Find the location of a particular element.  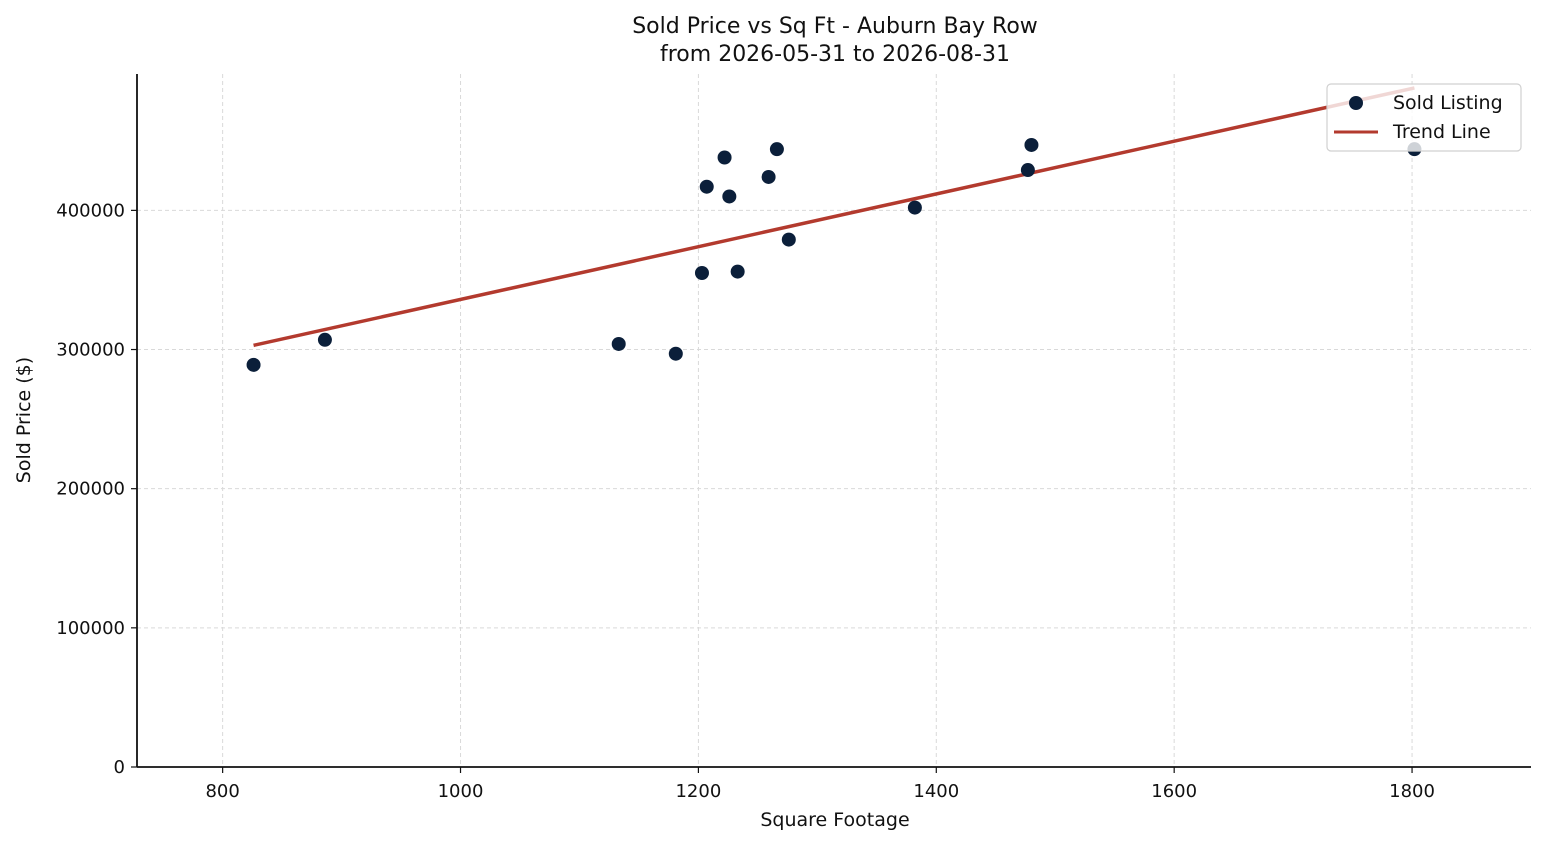

legend: Sold Listing Trend Line is located at coordinates (1424, 117).